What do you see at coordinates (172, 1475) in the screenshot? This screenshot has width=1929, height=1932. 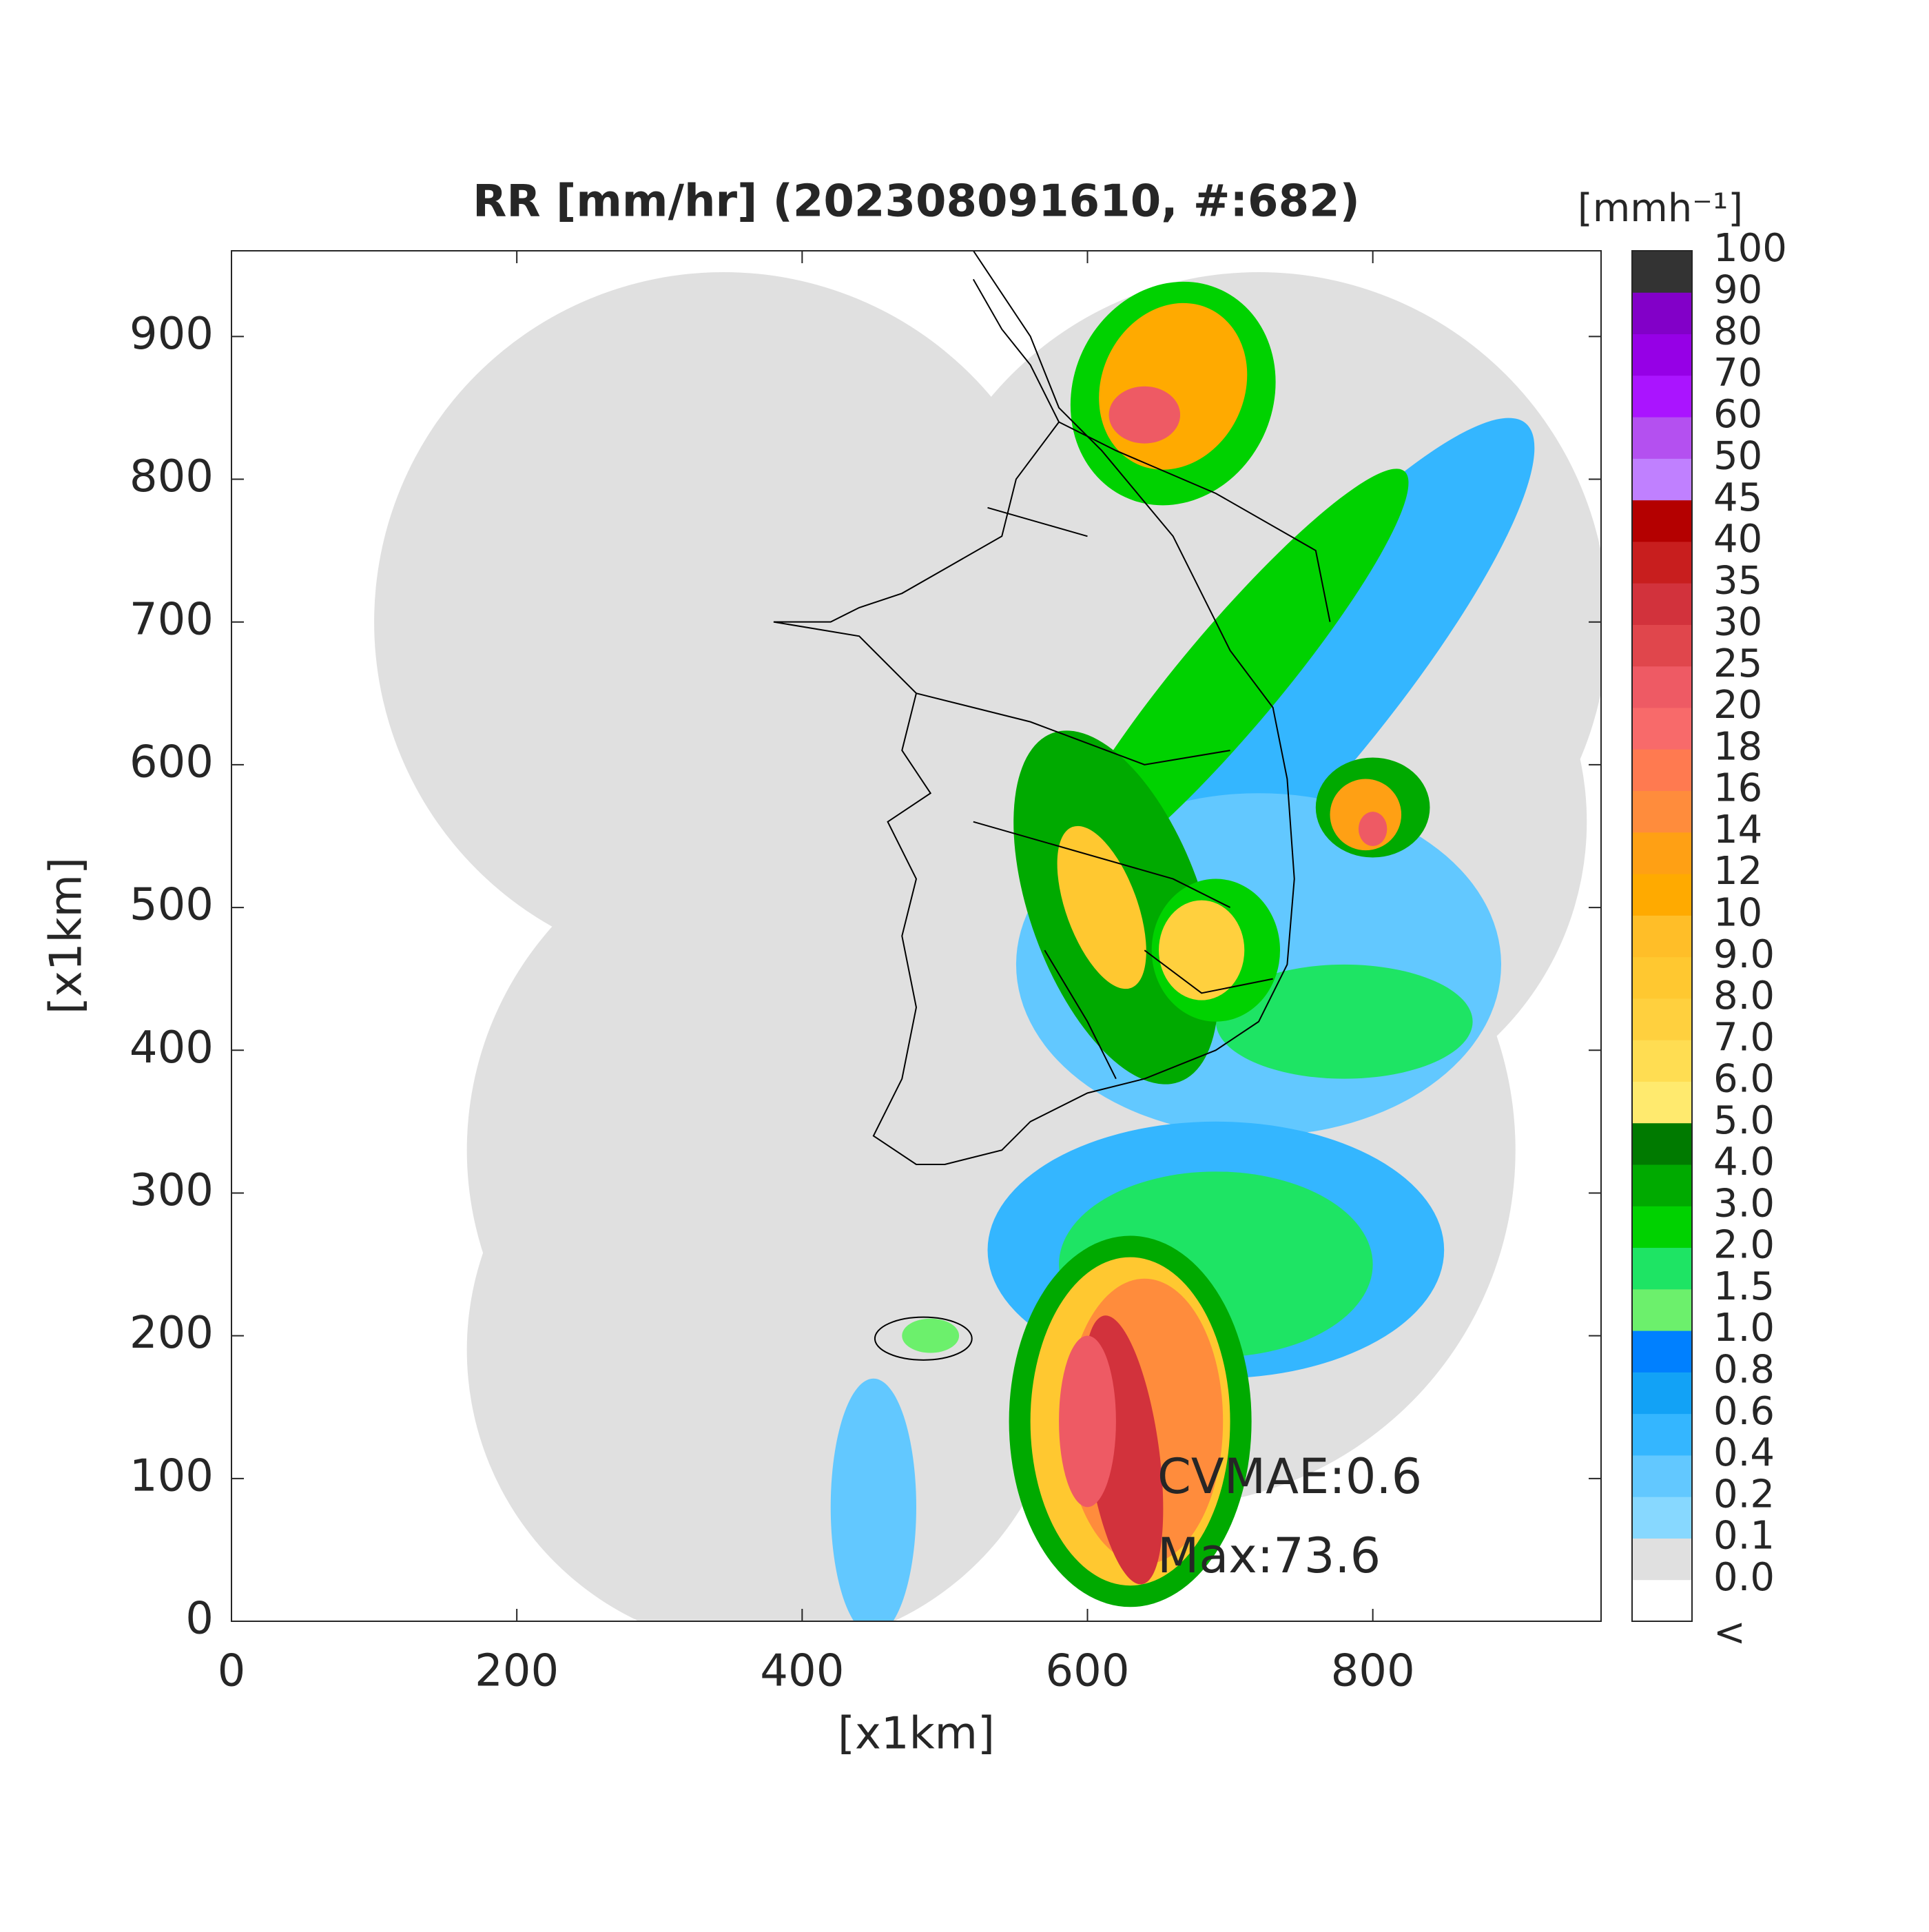 I see `y-tick-label: 100` at bounding box center [172, 1475].